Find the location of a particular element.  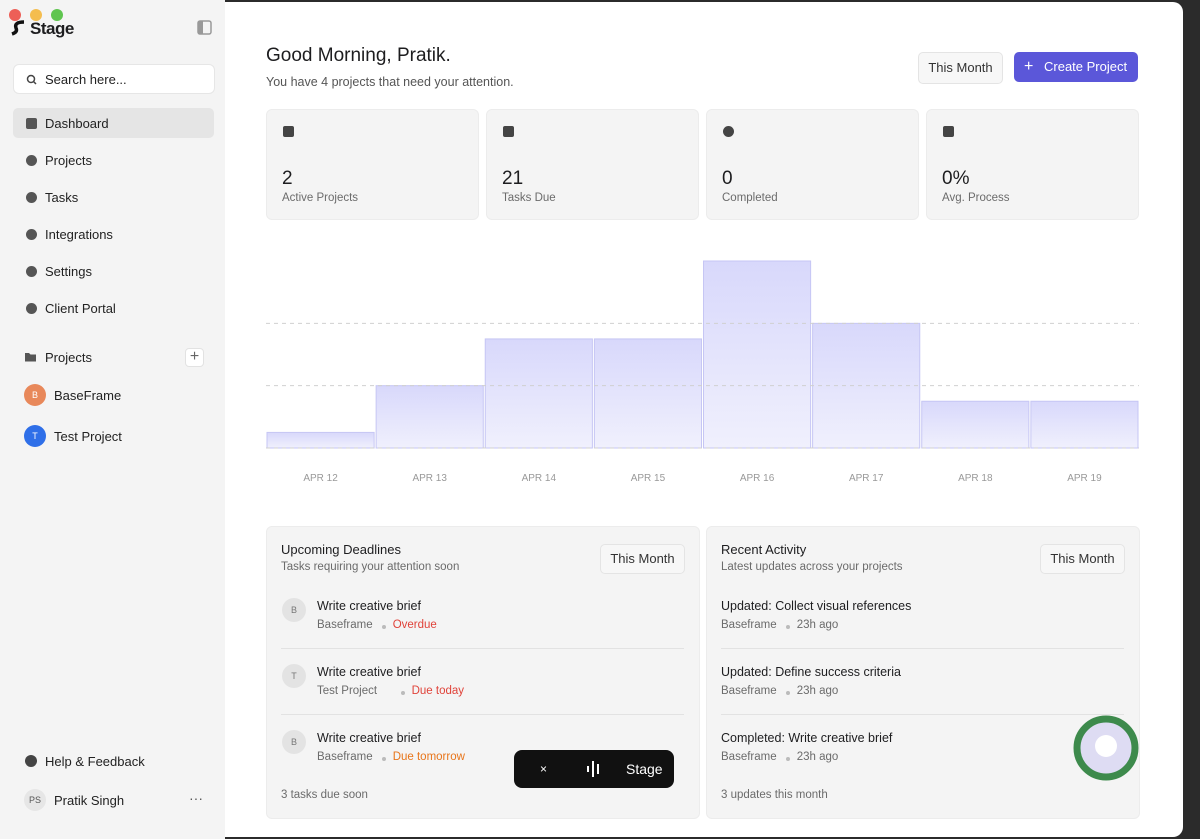

x-tick-label: APR 15 is located at coordinates (648, 478).